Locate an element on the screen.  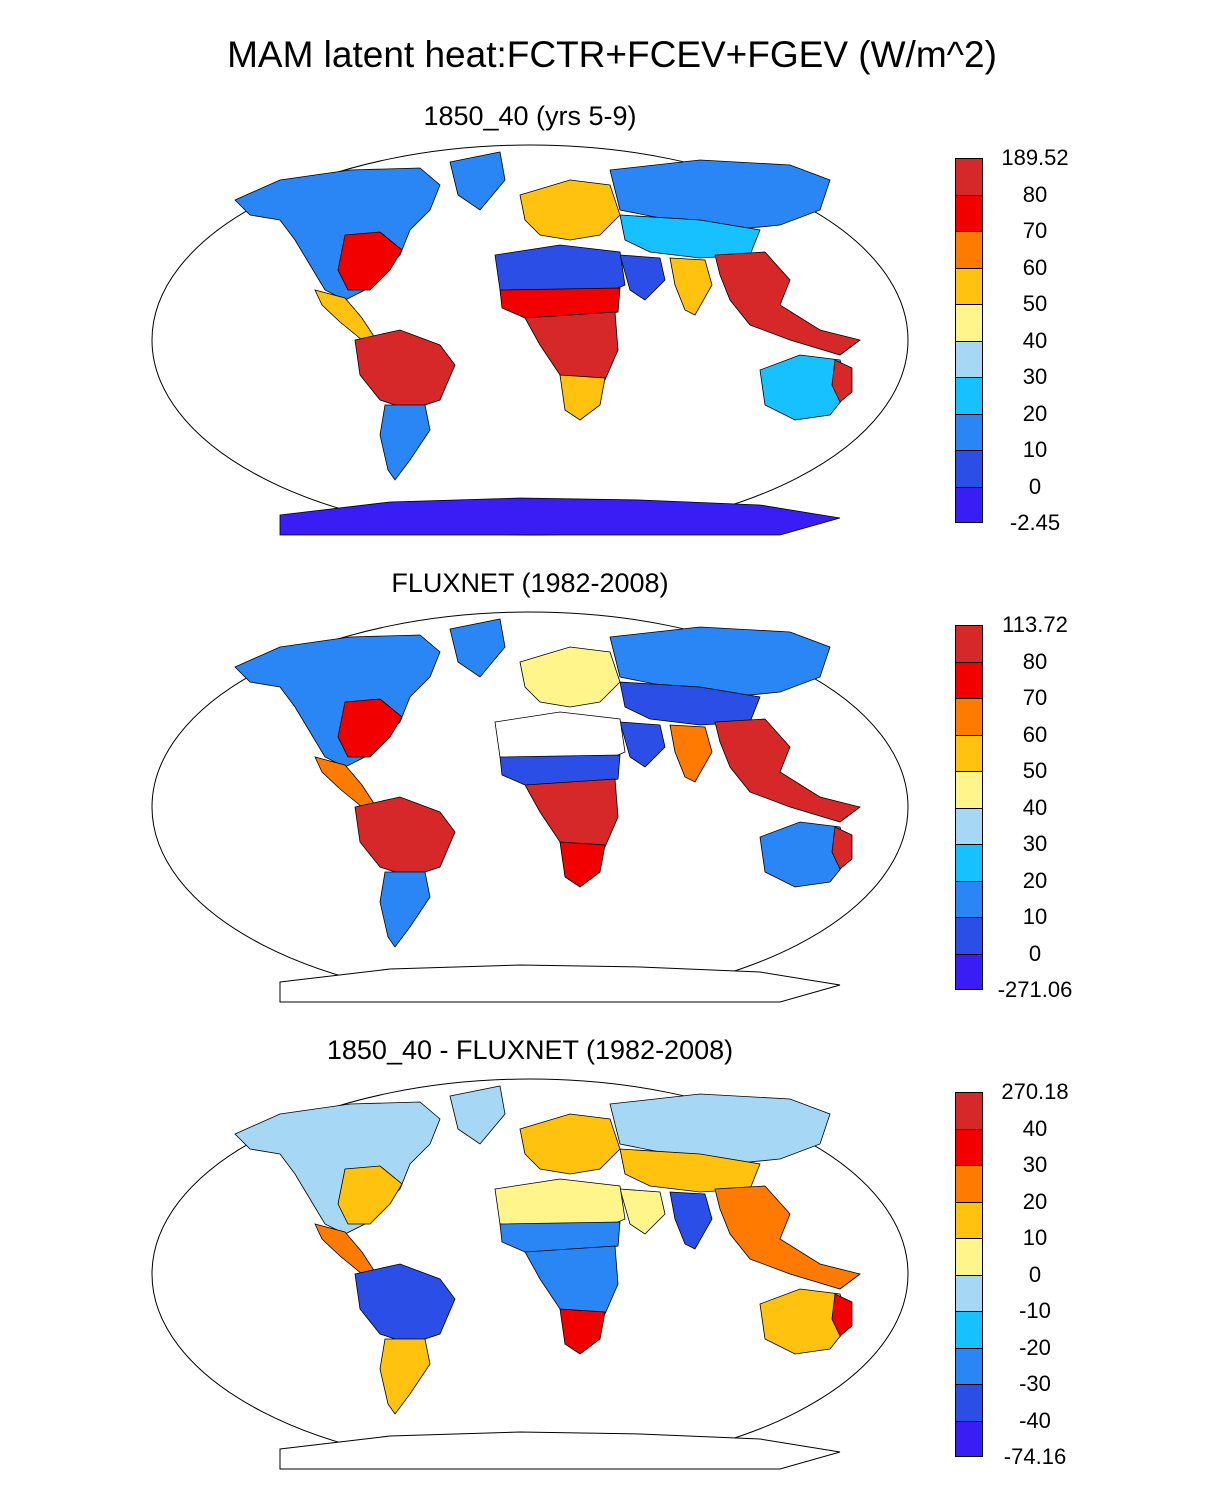
colorbar-label: -30 is located at coordinates (1035, 1383).